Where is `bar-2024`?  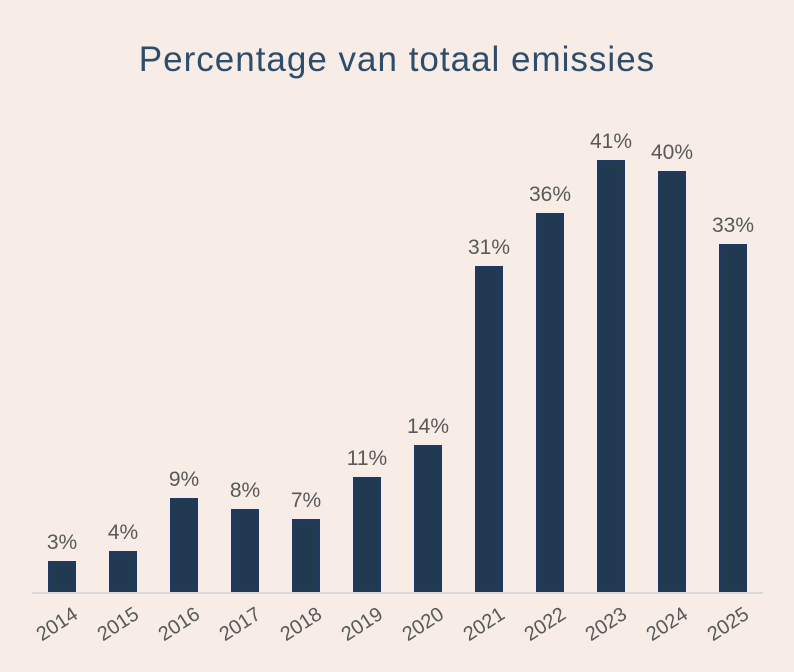 bar-2024 is located at coordinates (672, 382).